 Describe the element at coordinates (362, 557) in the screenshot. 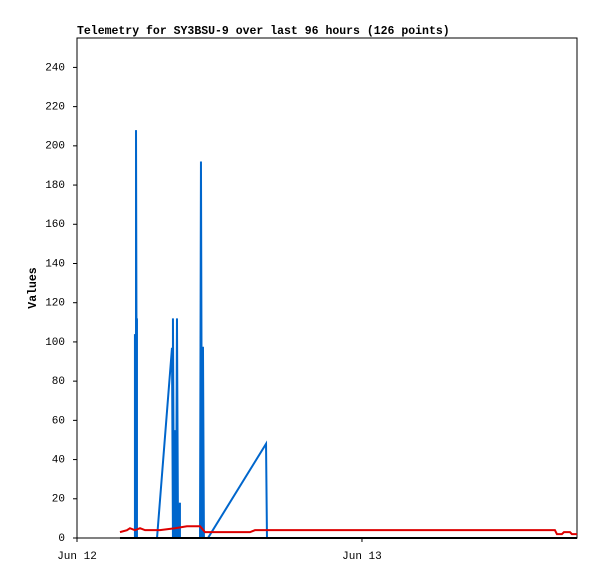

I see `x-tick-label: Jun 13` at that location.